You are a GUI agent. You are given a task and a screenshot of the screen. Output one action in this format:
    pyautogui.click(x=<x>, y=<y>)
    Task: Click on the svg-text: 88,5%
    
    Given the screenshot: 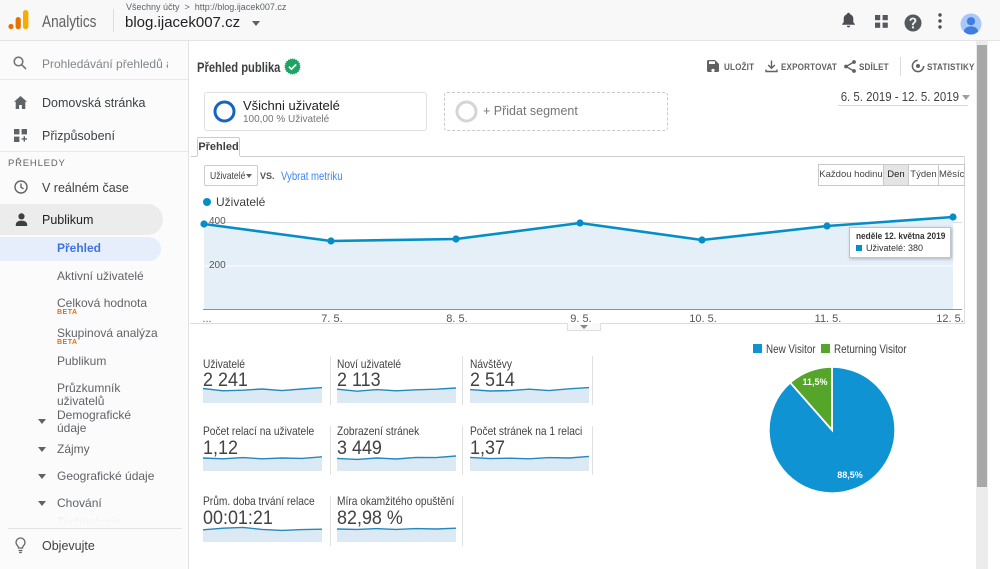 What is the action you would take?
    pyautogui.click(x=850, y=475)
    